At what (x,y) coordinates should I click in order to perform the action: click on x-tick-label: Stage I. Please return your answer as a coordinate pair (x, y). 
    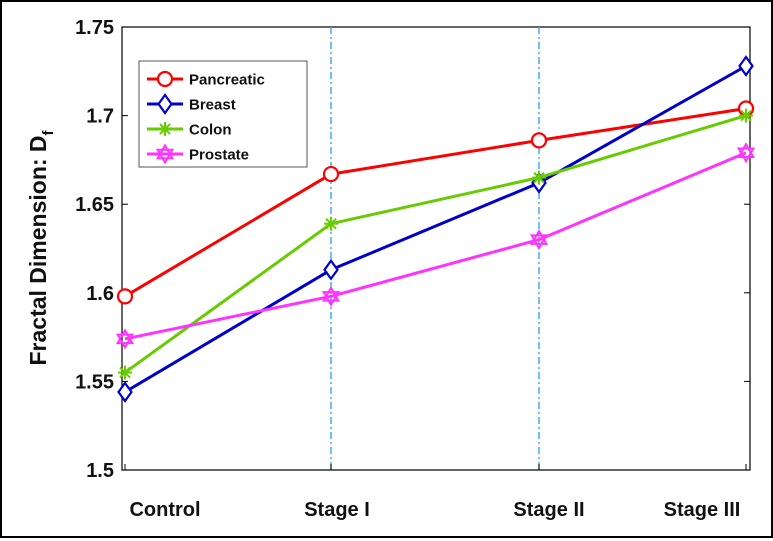
    Looking at the image, I should click on (337, 510).